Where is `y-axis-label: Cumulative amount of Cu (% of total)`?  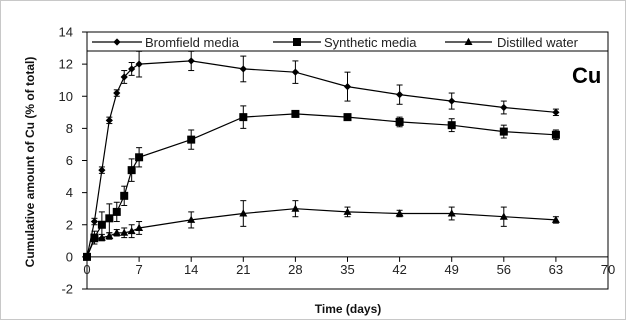 y-axis-label: Cumulative amount of Cu (% of total) is located at coordinates (30, 162).